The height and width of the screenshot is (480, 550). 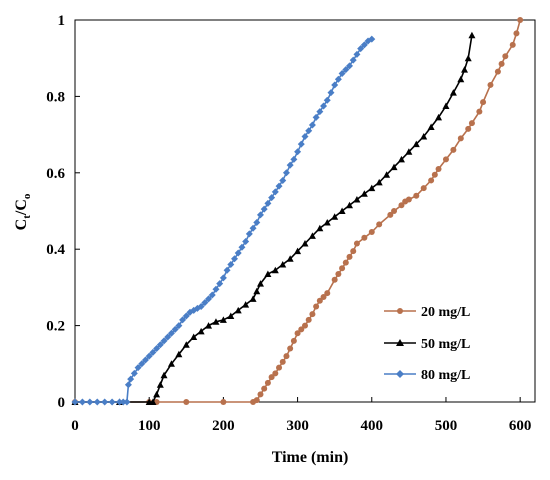 I want to click on x-tick-label: 100, so click(x=149, y=426).